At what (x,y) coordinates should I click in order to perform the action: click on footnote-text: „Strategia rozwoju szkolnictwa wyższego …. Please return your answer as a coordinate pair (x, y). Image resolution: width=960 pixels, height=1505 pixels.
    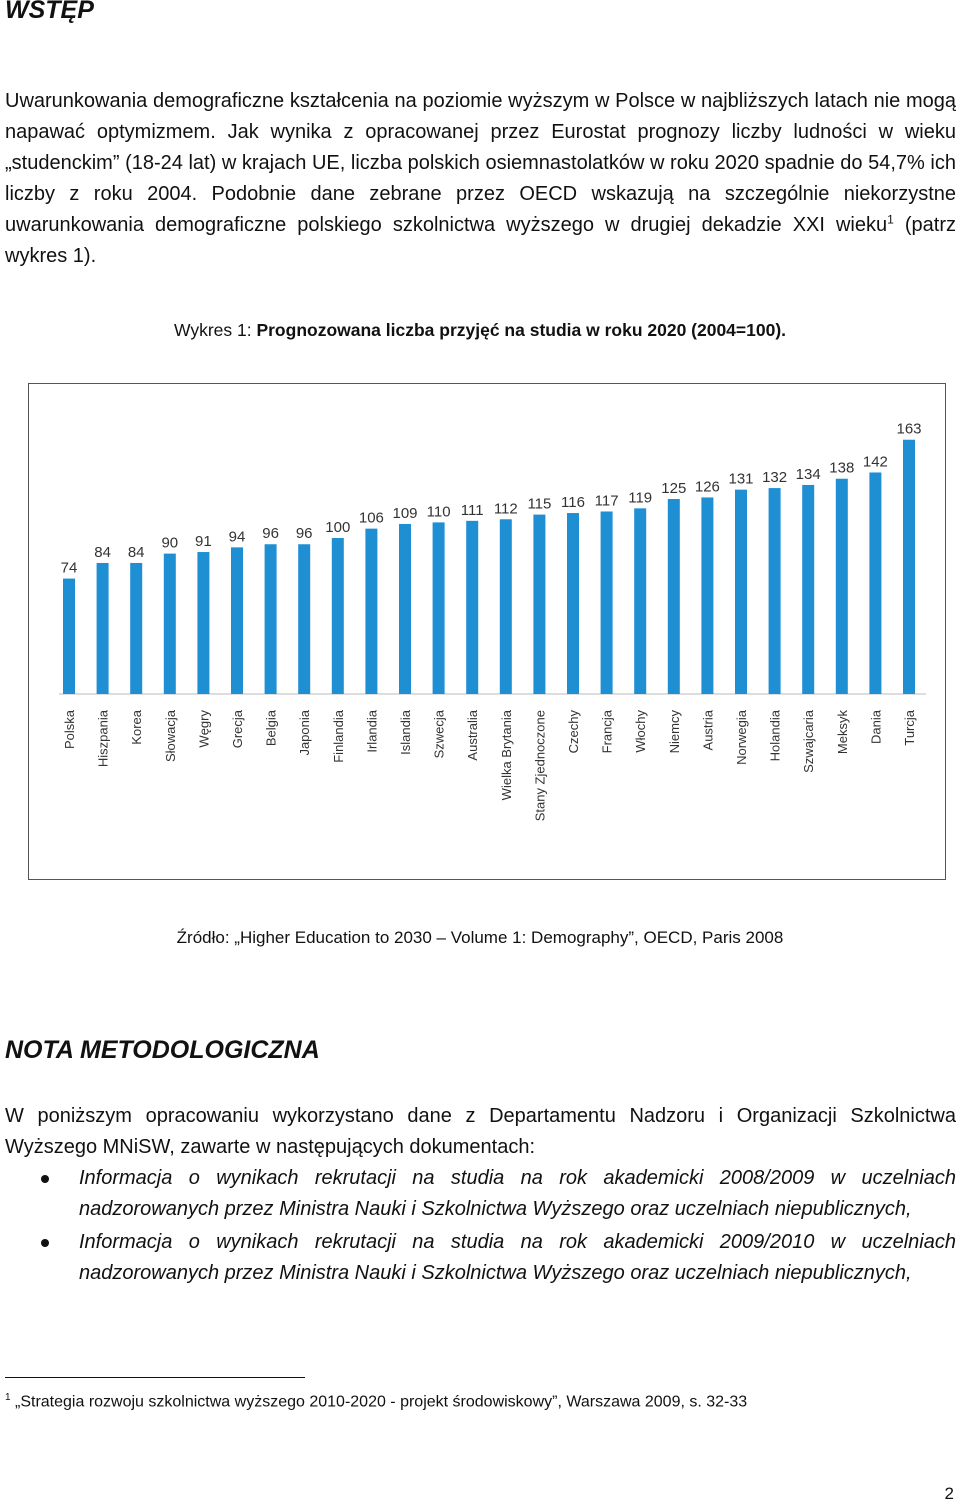
    Looking at the image, I should click on (379, 1402).